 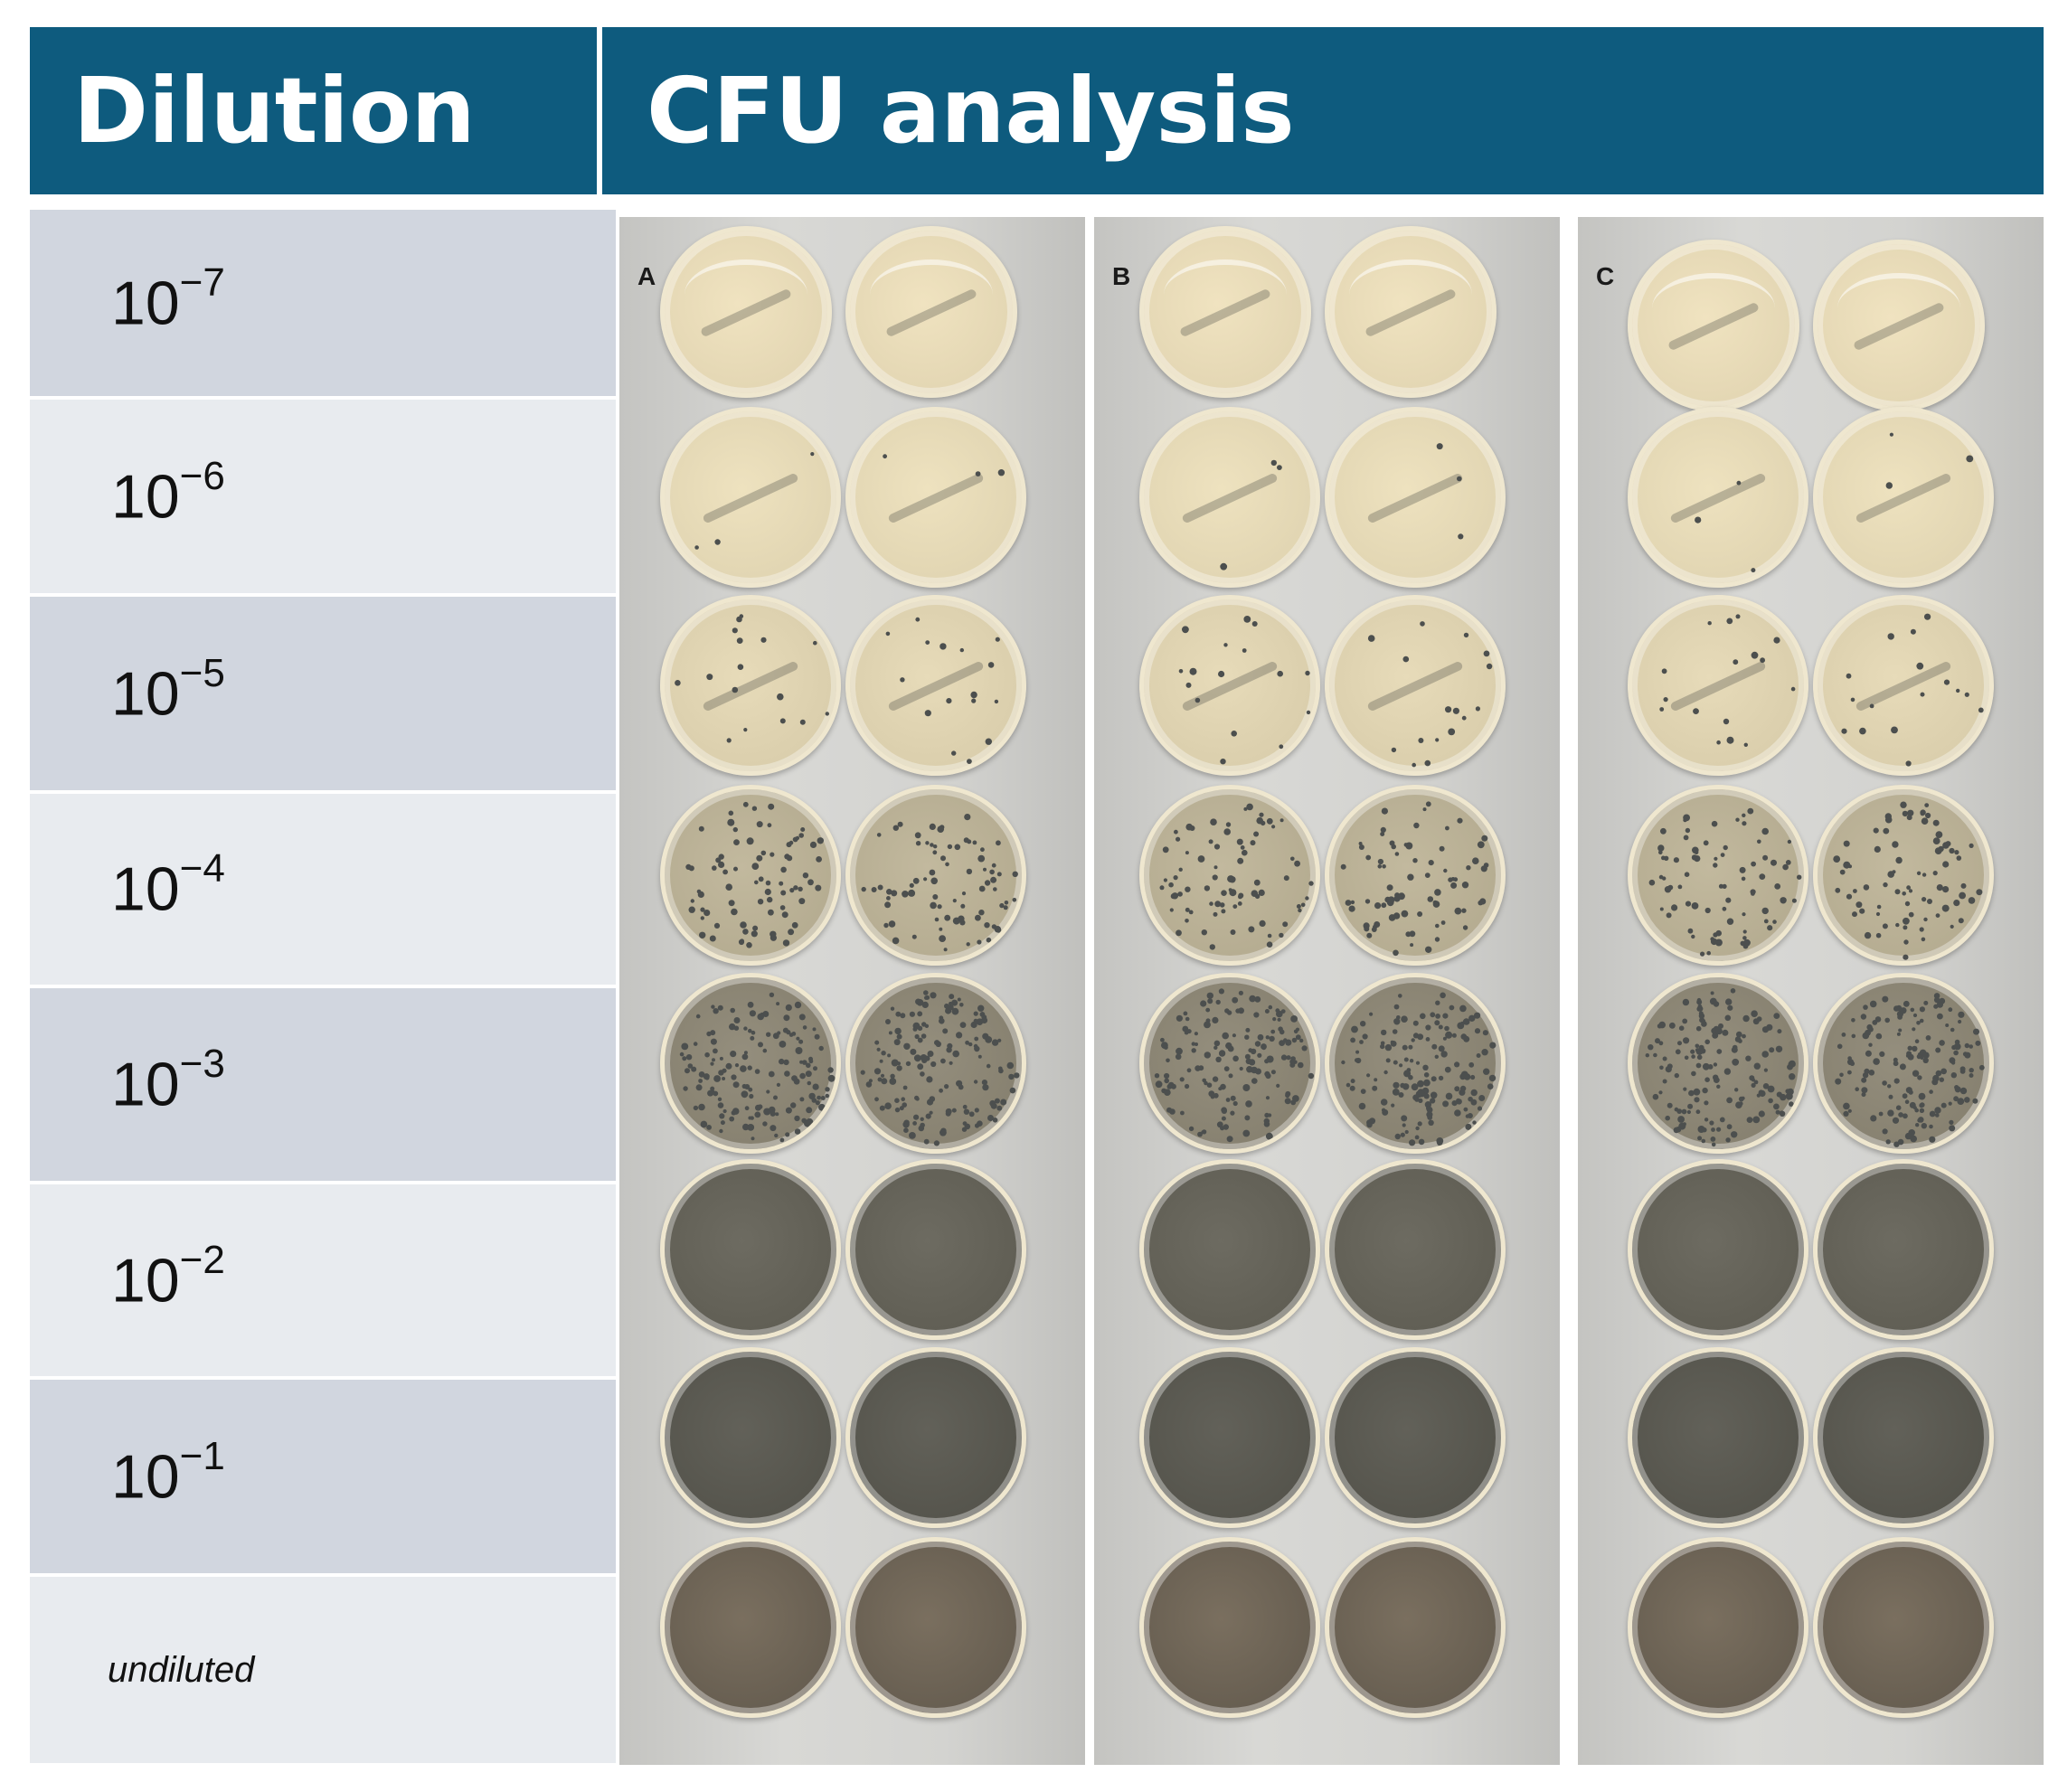 What do you see at coordinates (746, 294) in the screenshot?
I see `plate-sheen` at bounding box center [746, 294].